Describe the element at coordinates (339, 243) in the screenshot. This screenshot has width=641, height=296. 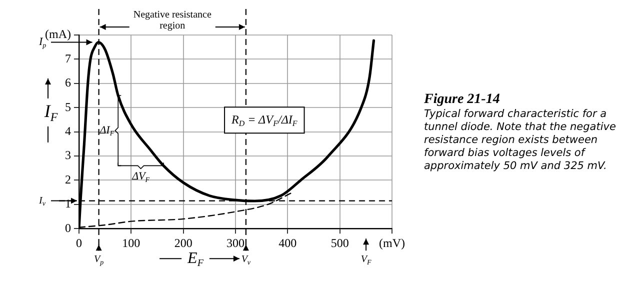
I see `x-tick-label: 500` at that location.